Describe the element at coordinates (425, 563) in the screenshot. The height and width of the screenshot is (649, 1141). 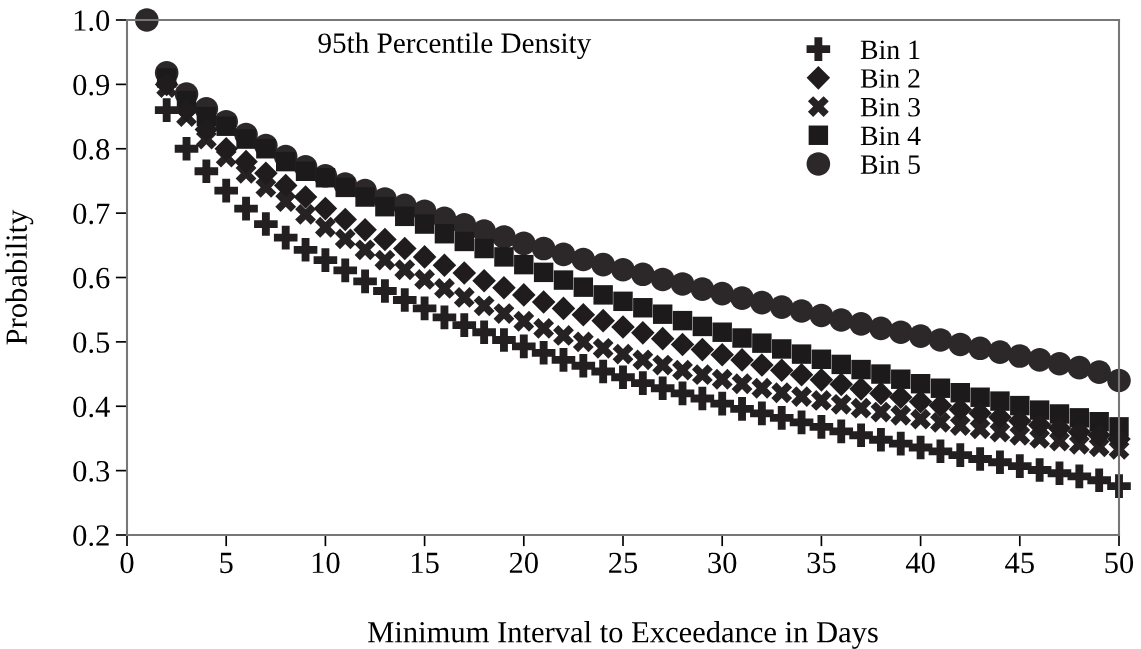
I see `x-tick-label: 15` at that location.